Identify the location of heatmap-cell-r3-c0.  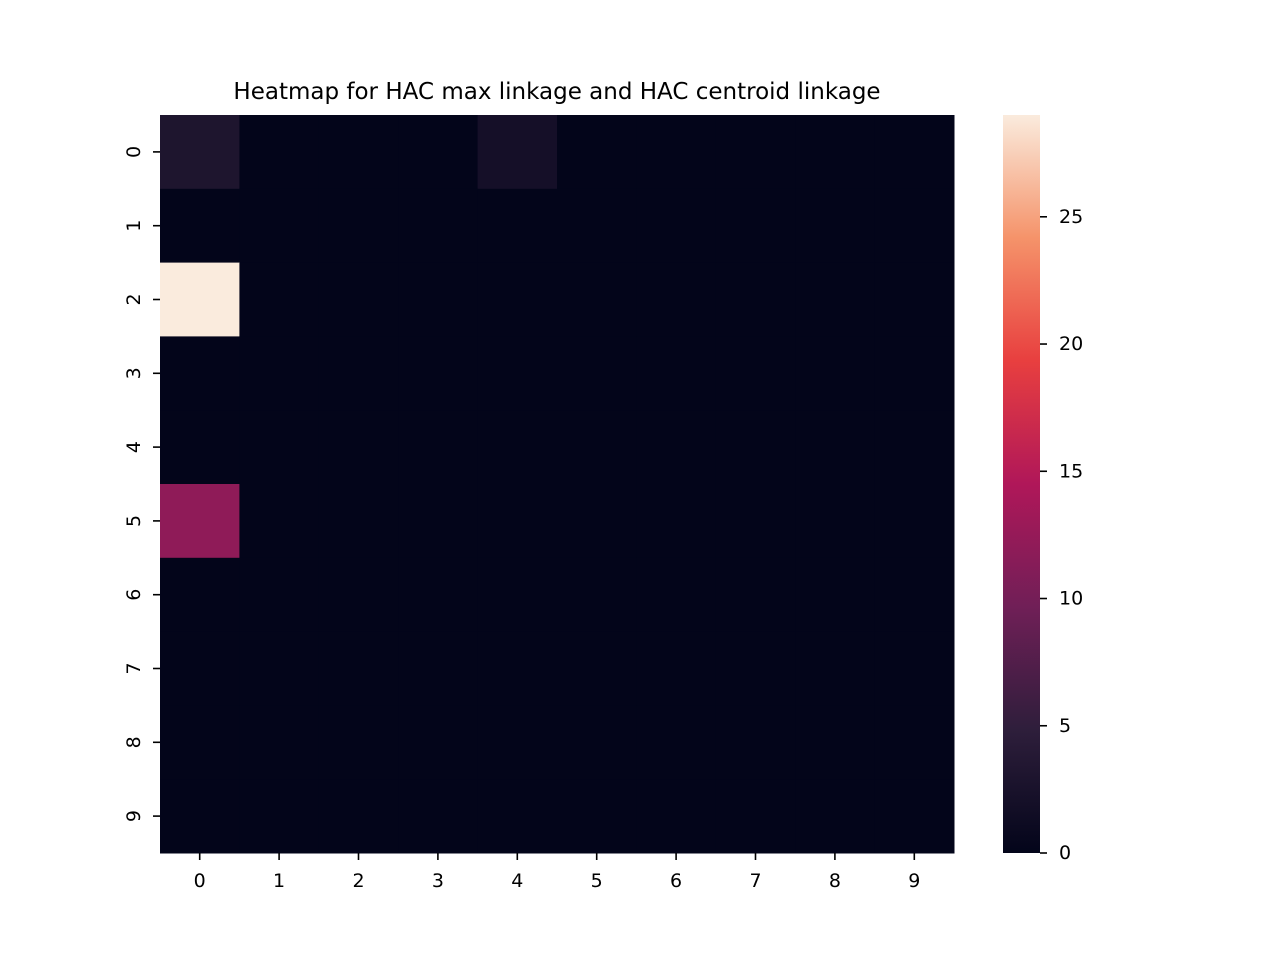
(200, 373).